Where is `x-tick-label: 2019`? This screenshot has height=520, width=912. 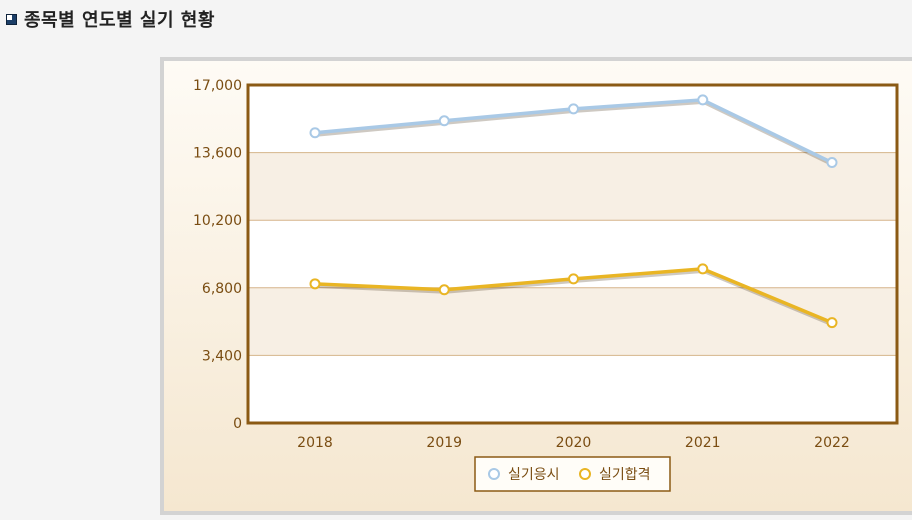
x-tick-label: 2019 is located at coordinates (444, 443).